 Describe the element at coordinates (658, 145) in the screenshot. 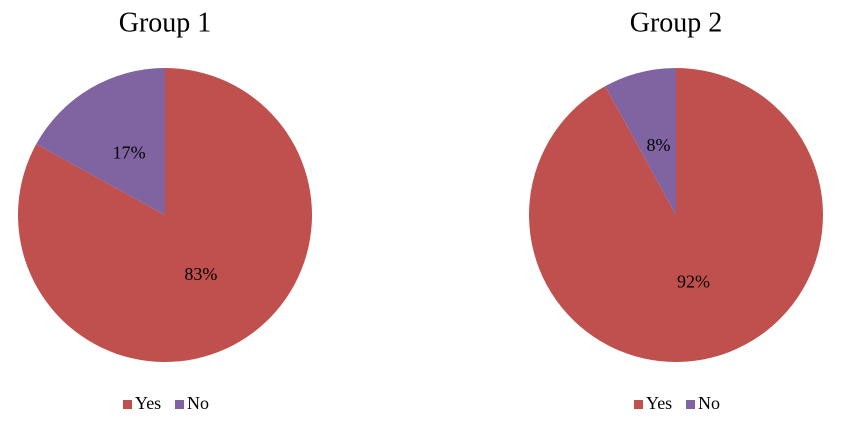

I see `data-label: 8%` at that location.